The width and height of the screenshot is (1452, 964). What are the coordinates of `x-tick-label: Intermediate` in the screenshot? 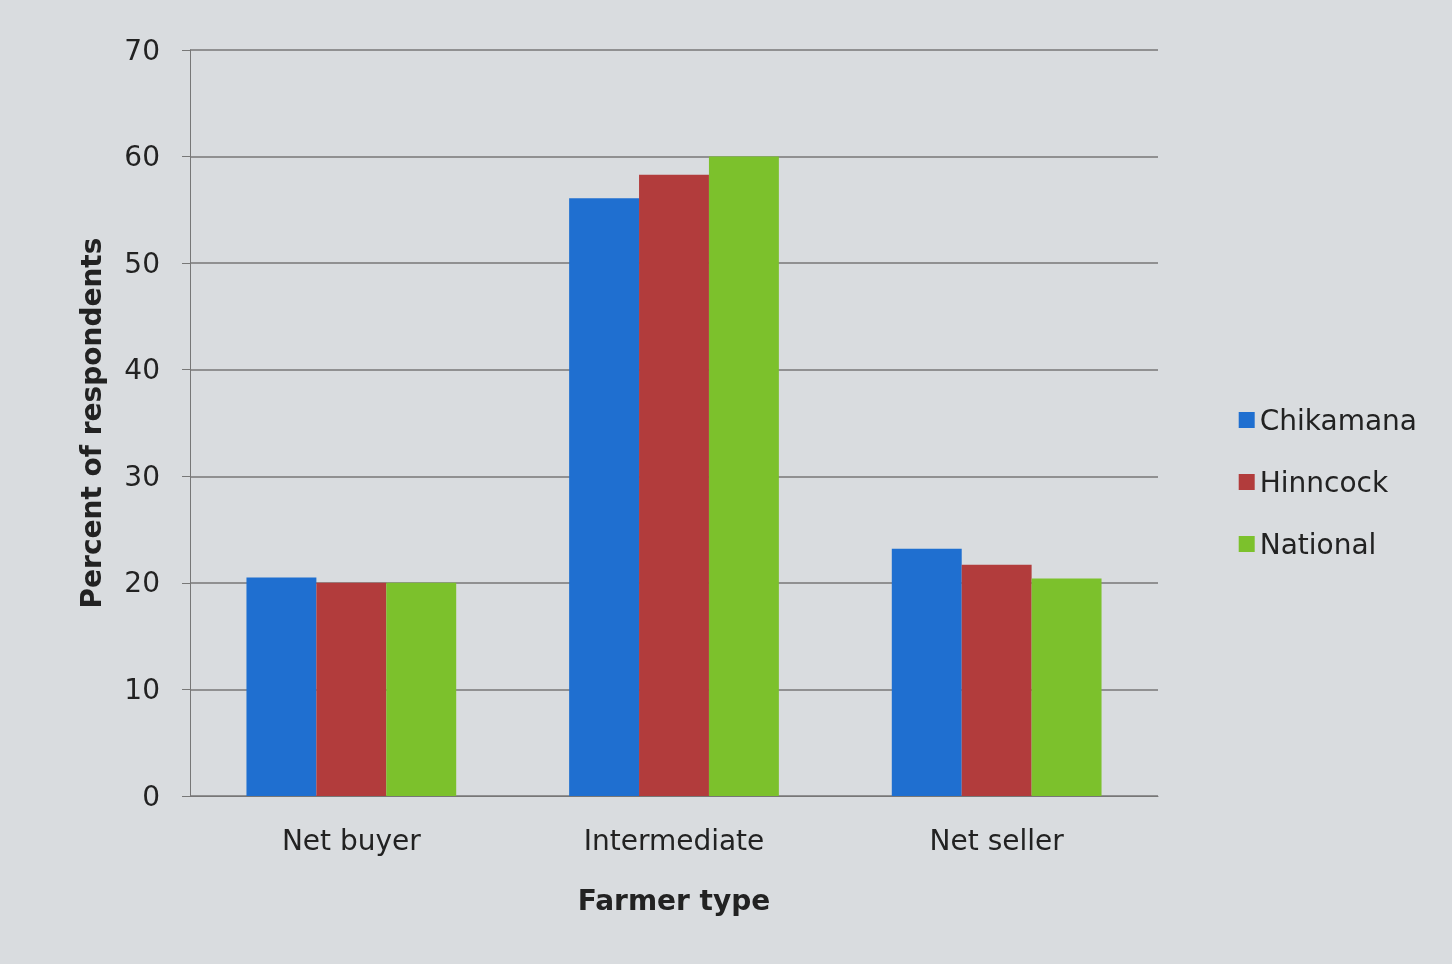 It's located at (674, 840).